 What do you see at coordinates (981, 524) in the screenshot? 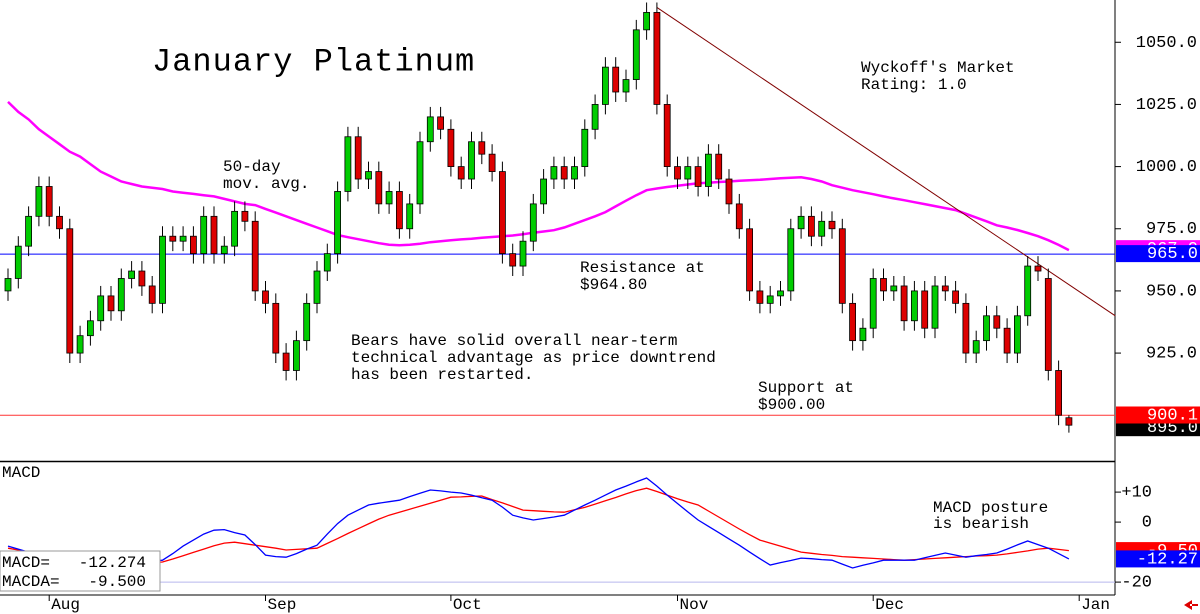
I see `macd-note: is bearish` at bounding box center [981, 524].